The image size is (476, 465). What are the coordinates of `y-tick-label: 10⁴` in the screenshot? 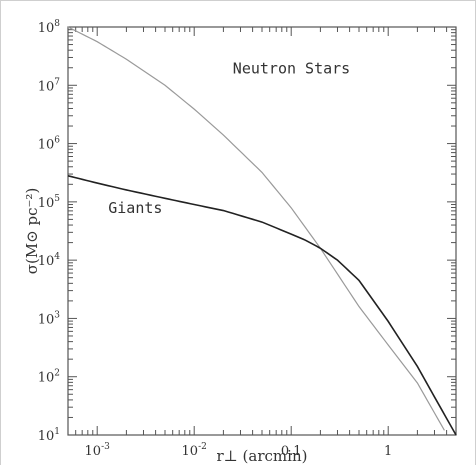 It's located at (49, 260).